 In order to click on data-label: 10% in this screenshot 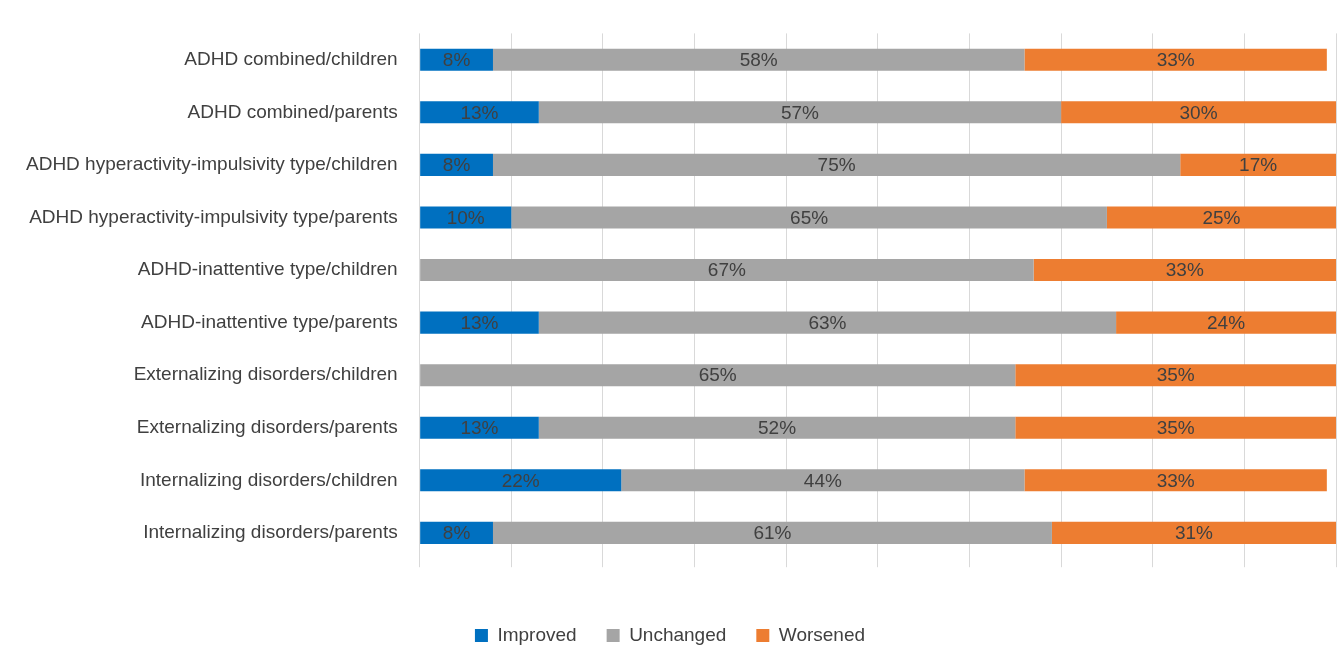, I will do `click(465, 217)`.